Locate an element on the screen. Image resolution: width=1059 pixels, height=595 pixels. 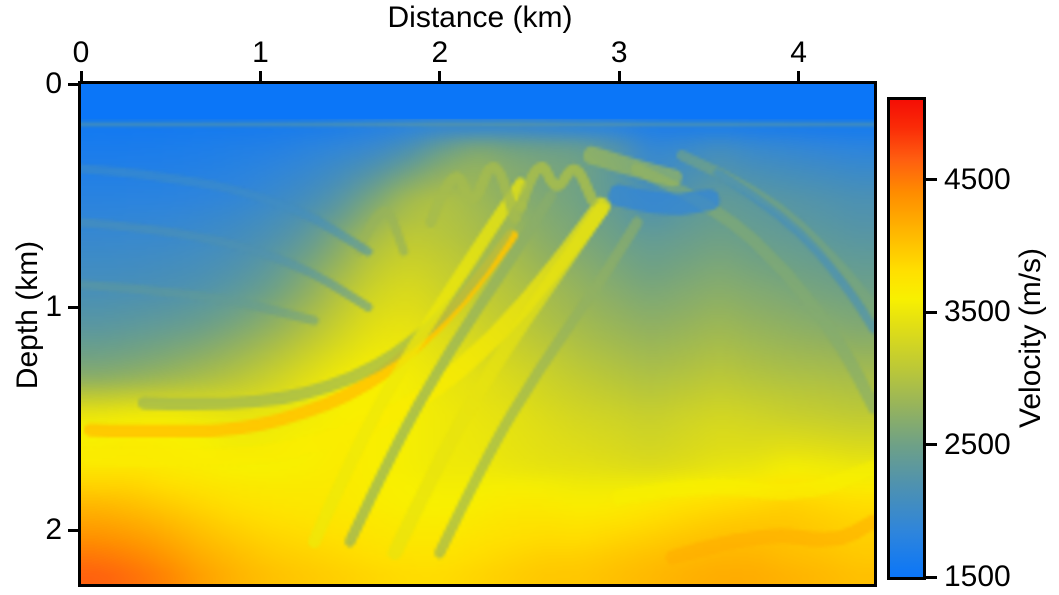
colorbar-tick-label: 1500 is located at coordinates (977, 576).